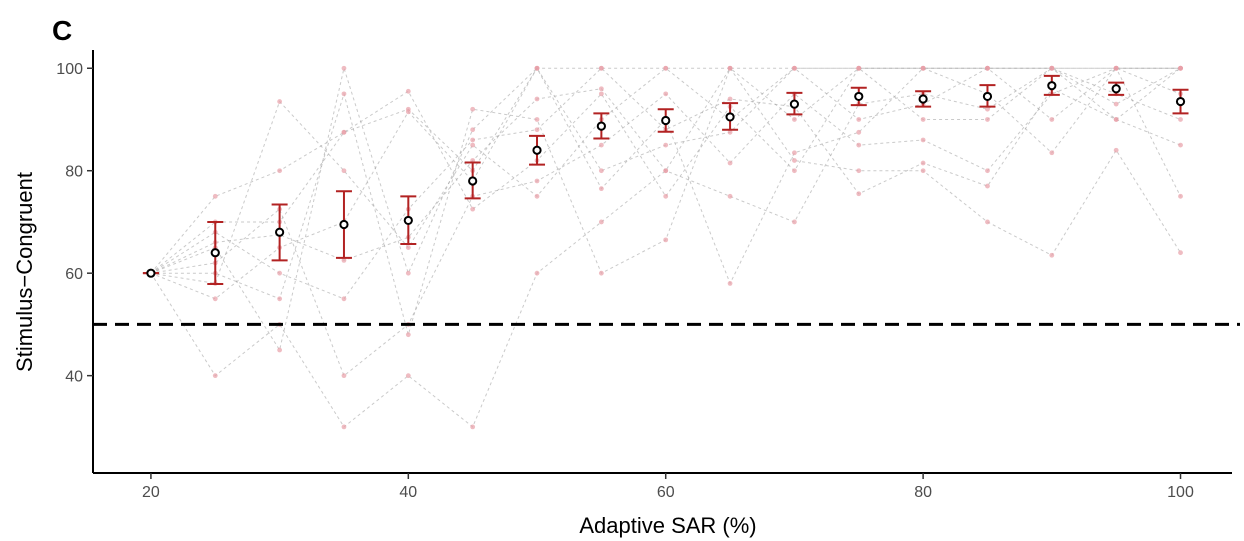 This screenshot has width=1244, height=541. What do you see at coordinates (74, 172) in the screenshot?
I see `y-tick-label: 80` at bounding box center [74, 172].